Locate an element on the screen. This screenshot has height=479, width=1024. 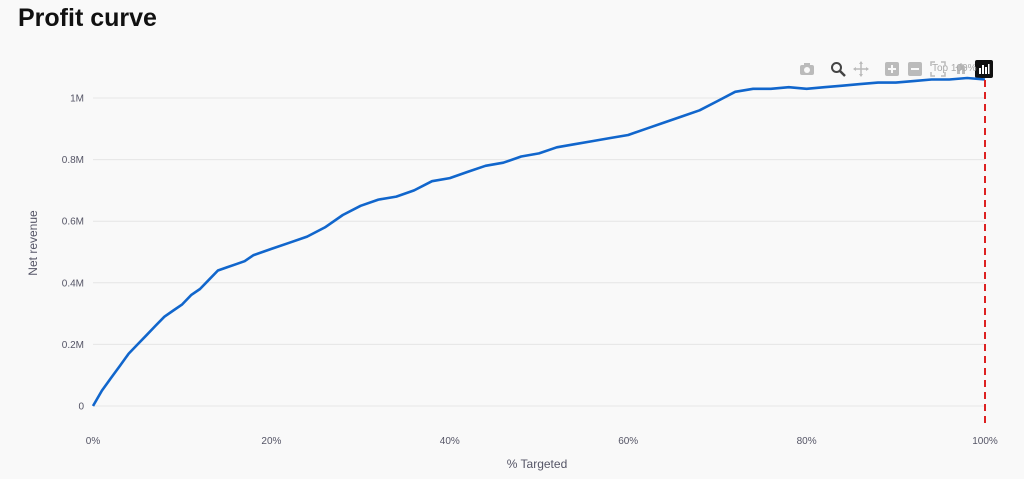
y-tick-labels: 0 0.2M 0.4M 0.6M 0.8M 1M is located at coordinates (73, 253).